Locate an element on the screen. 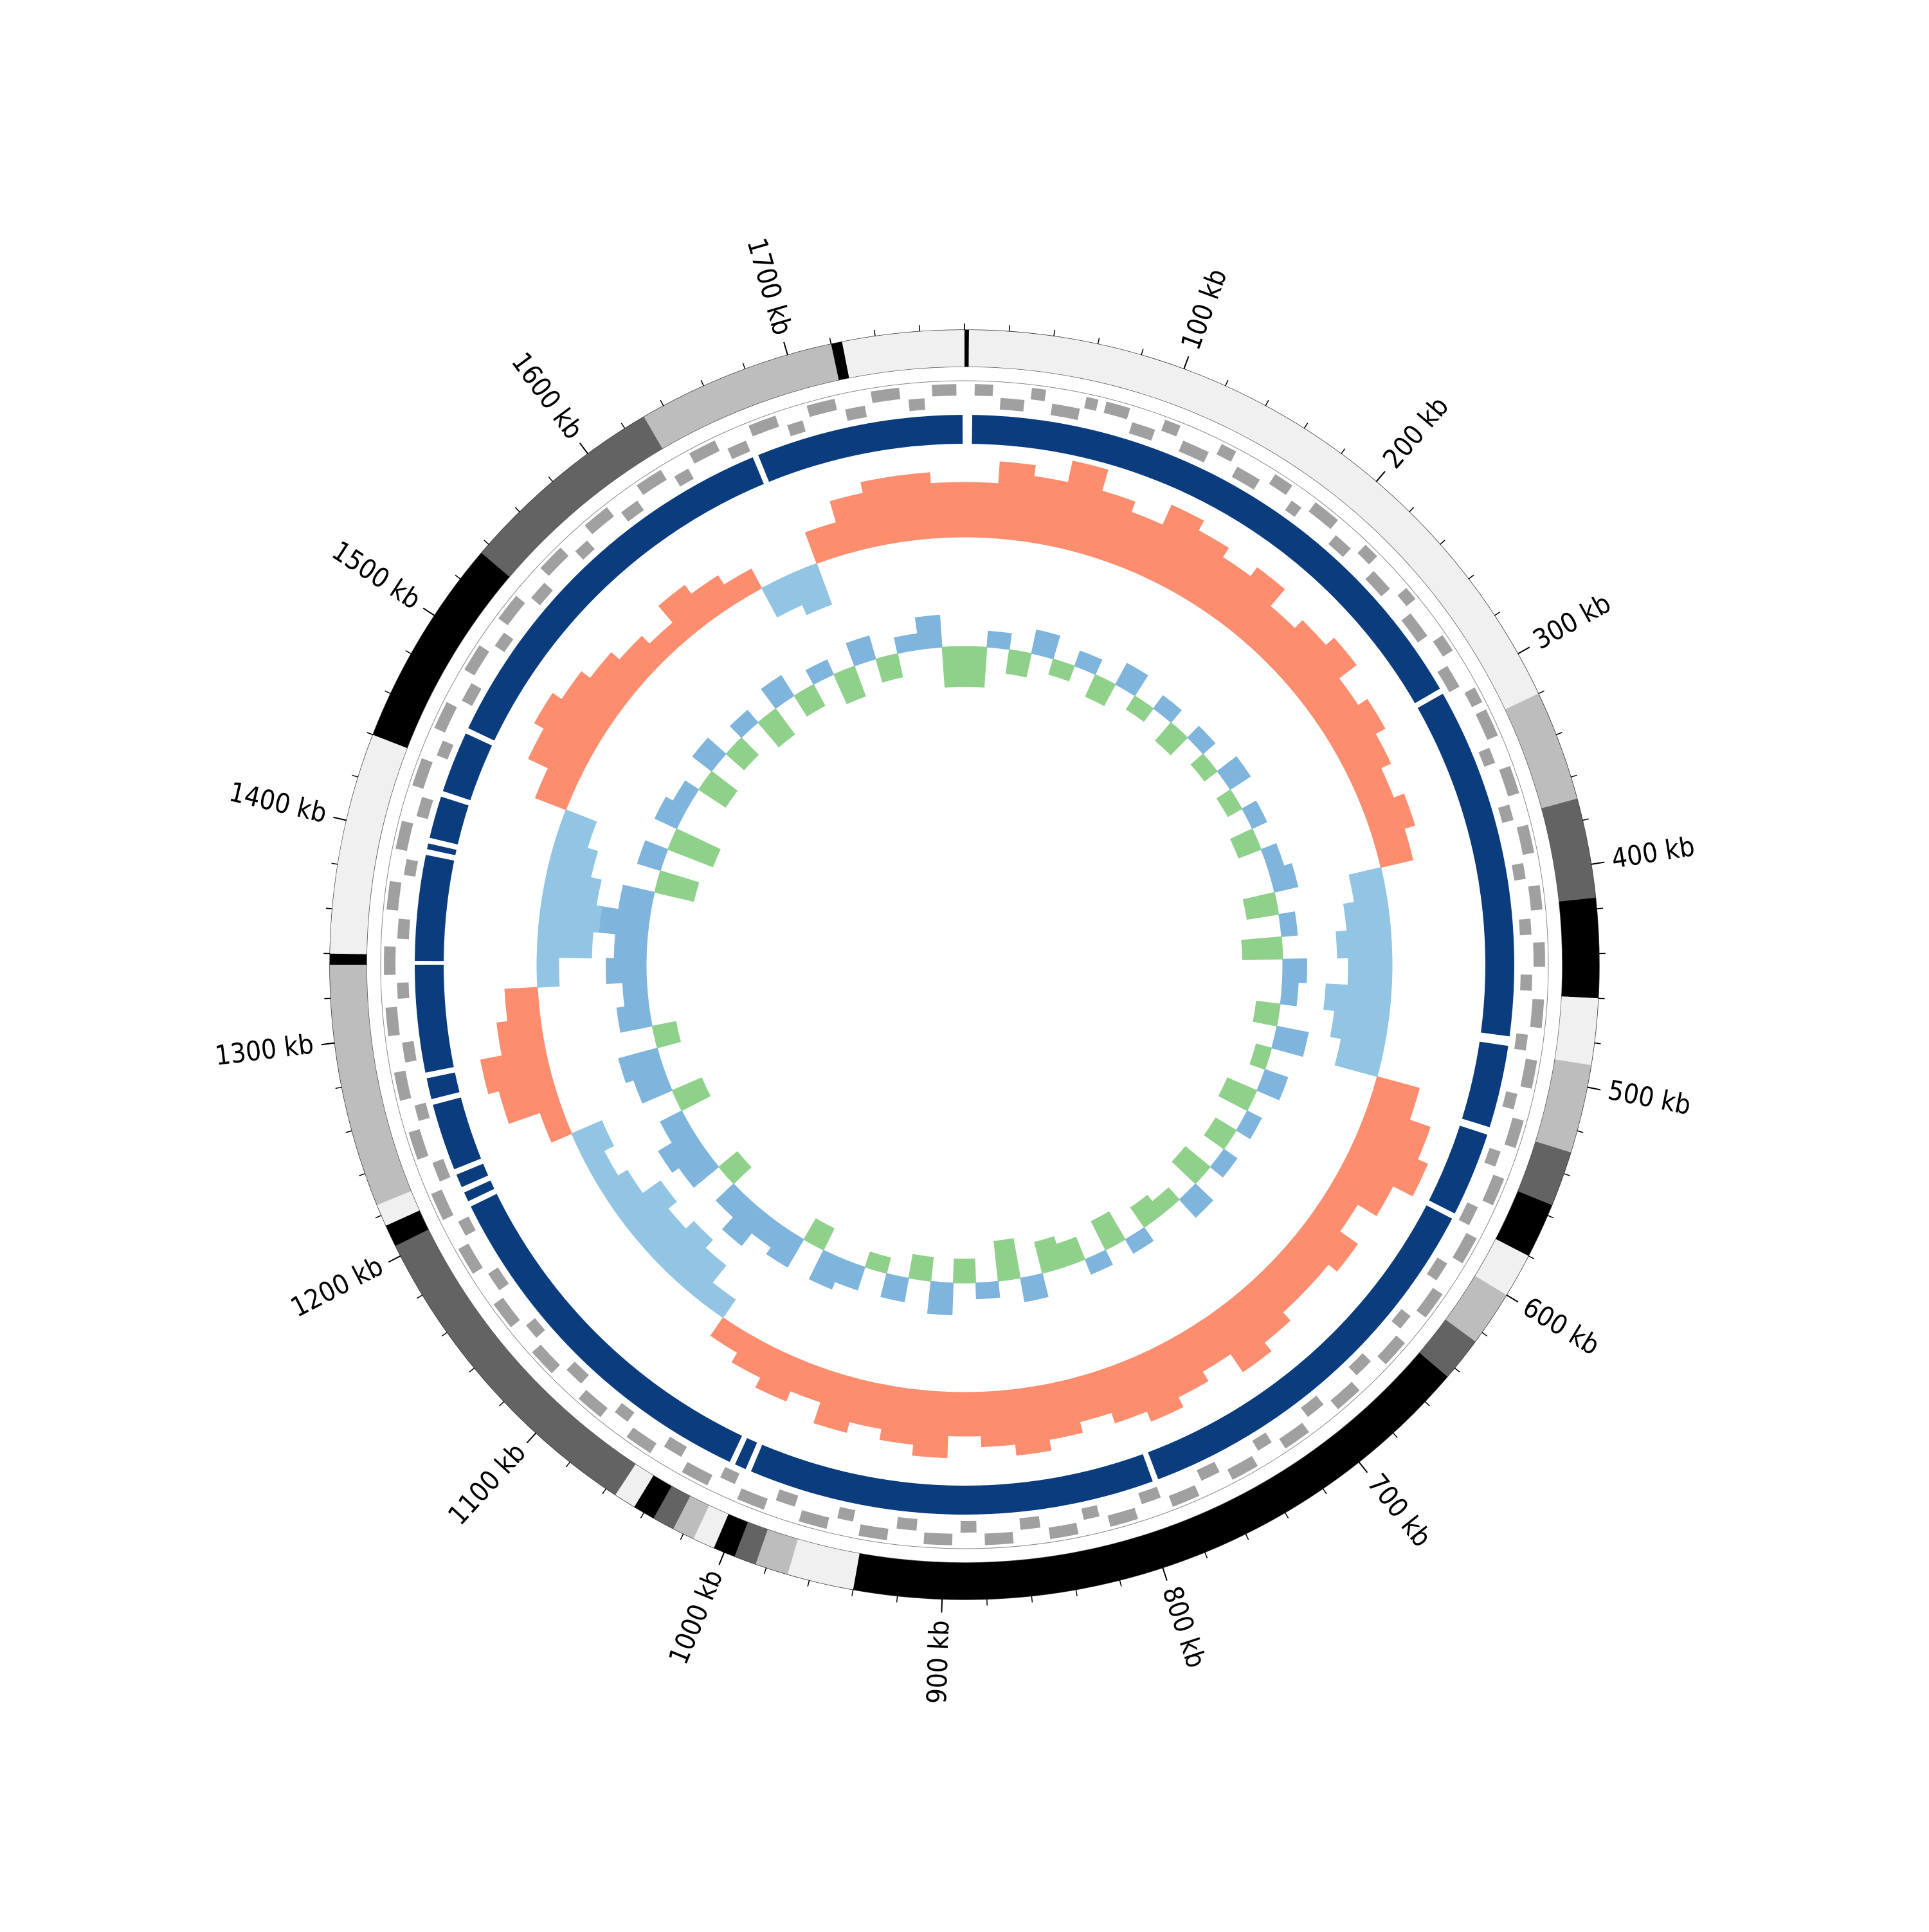 This screenshot has width=1929, height=1932. tick-label: 800 kb is located at coordinates (1184, 1627).